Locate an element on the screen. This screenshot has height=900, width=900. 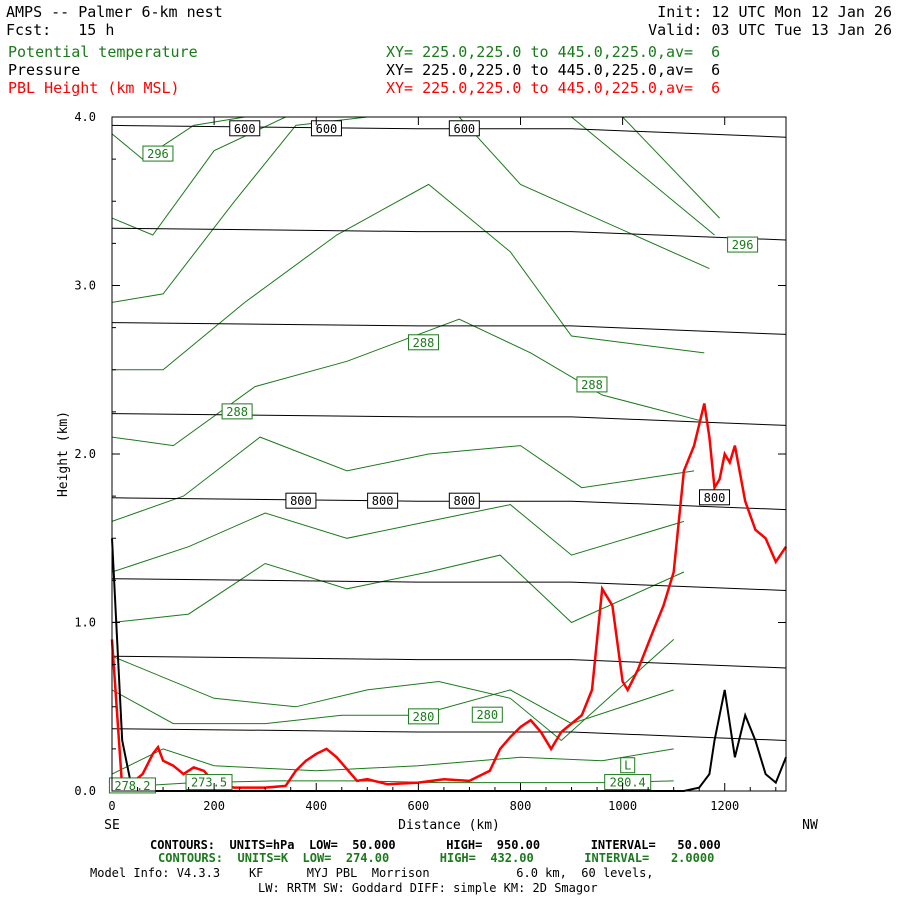
y-tick-label: 1.0 is located at coordinates (85, 623).